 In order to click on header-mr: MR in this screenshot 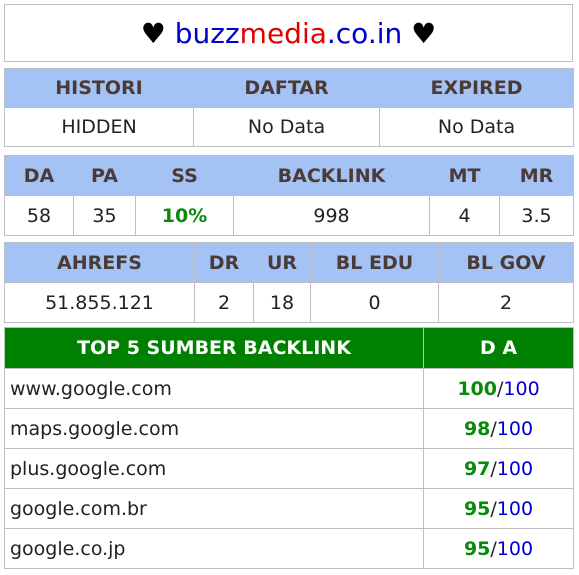, I will do `click(536, 175)`.